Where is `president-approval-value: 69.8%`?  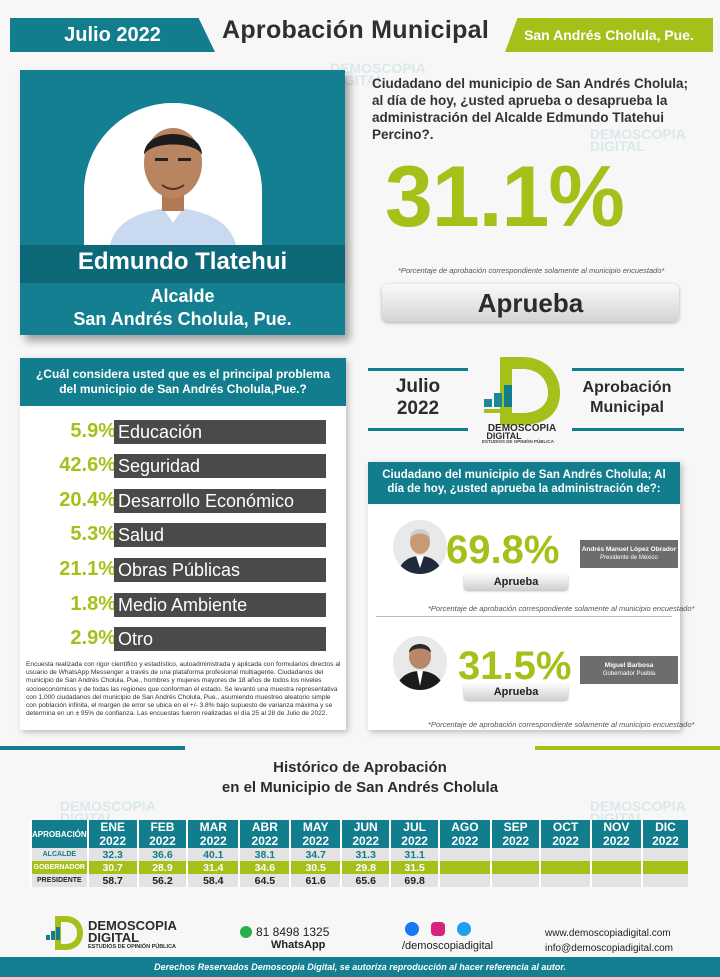
president-approval-value: 69.8% is located at coordinates (503, 550).